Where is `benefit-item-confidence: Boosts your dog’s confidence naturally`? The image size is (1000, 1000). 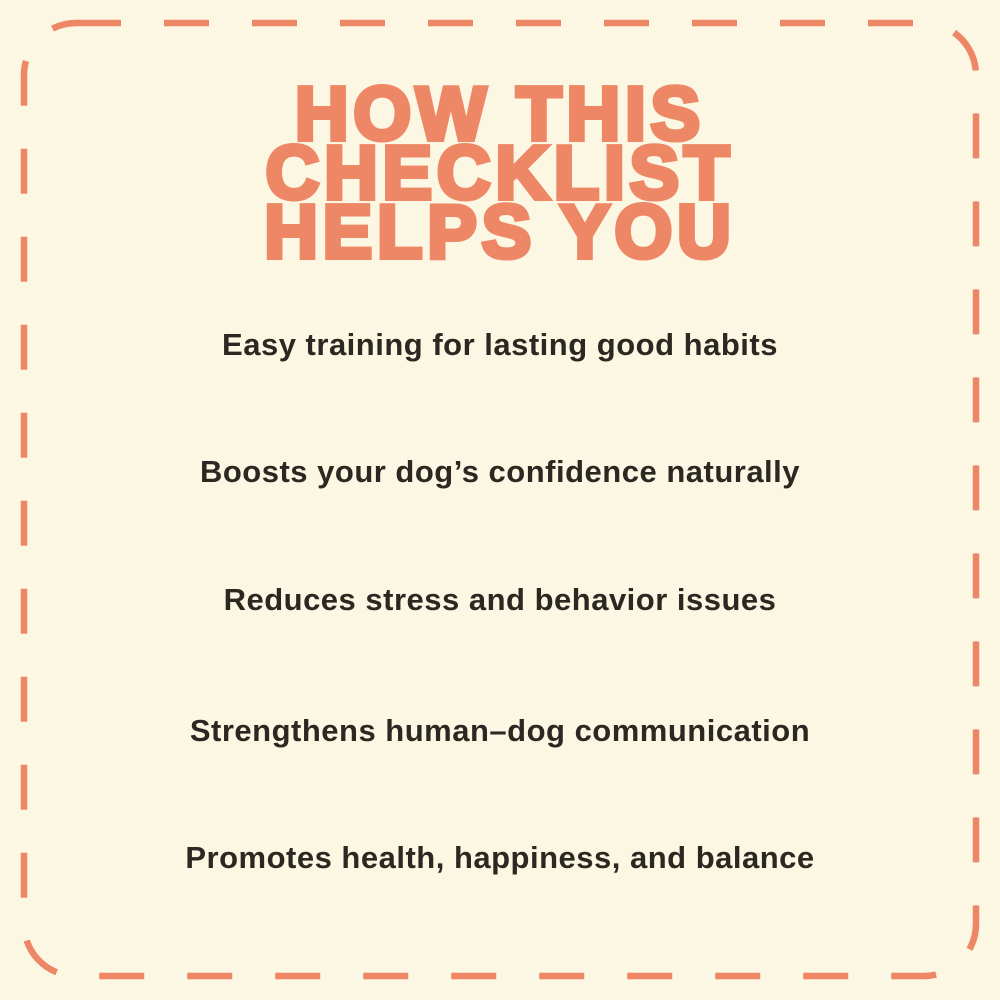
benefit-item-confidence: Boosts your dog’s confidence naturally is located at coordinates (500, 471).